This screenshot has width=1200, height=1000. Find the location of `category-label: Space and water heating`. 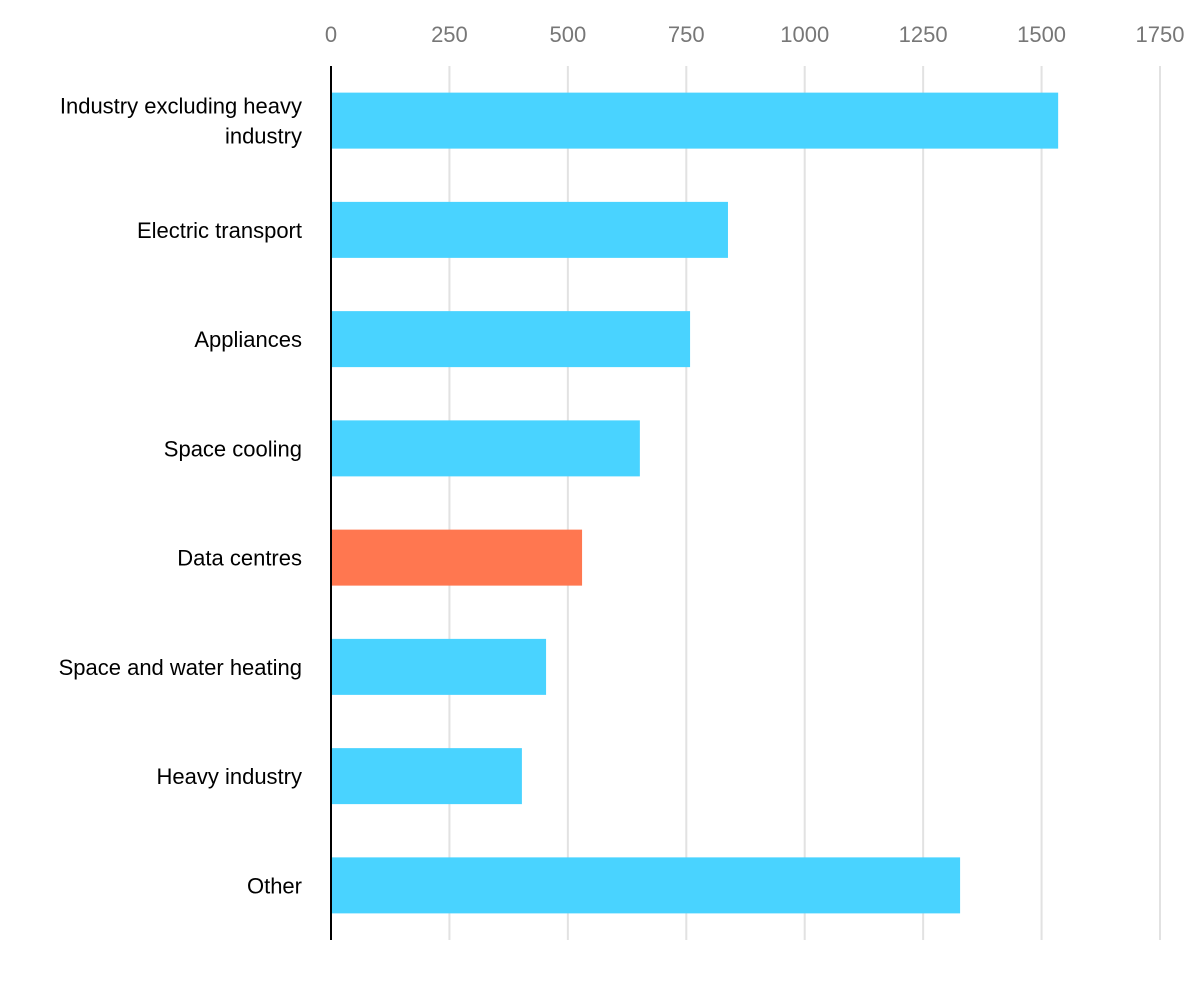

category-label: Space and water heating is located at coordinates (180, 667).